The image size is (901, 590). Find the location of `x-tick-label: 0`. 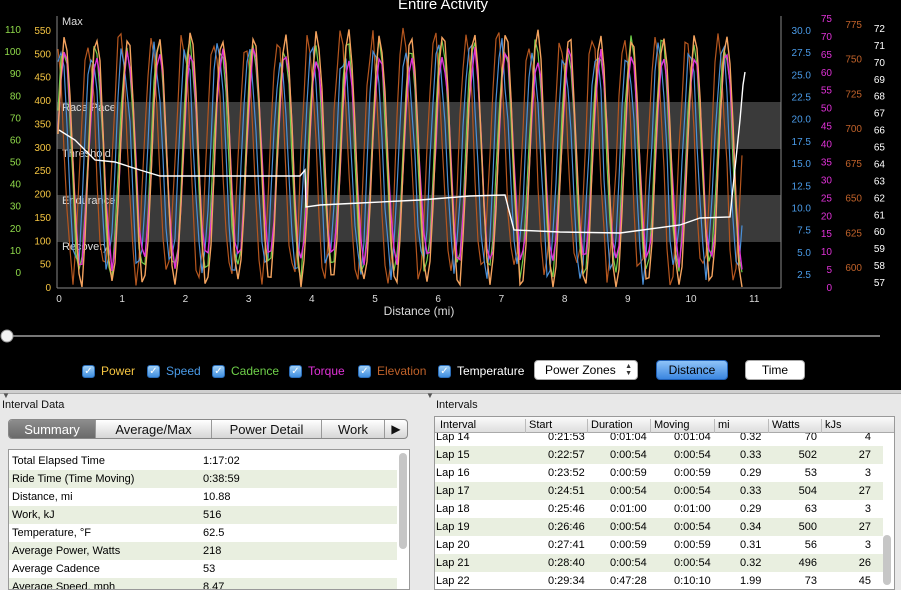

x-tick-label: 0 is located at coordinates (59, 299).